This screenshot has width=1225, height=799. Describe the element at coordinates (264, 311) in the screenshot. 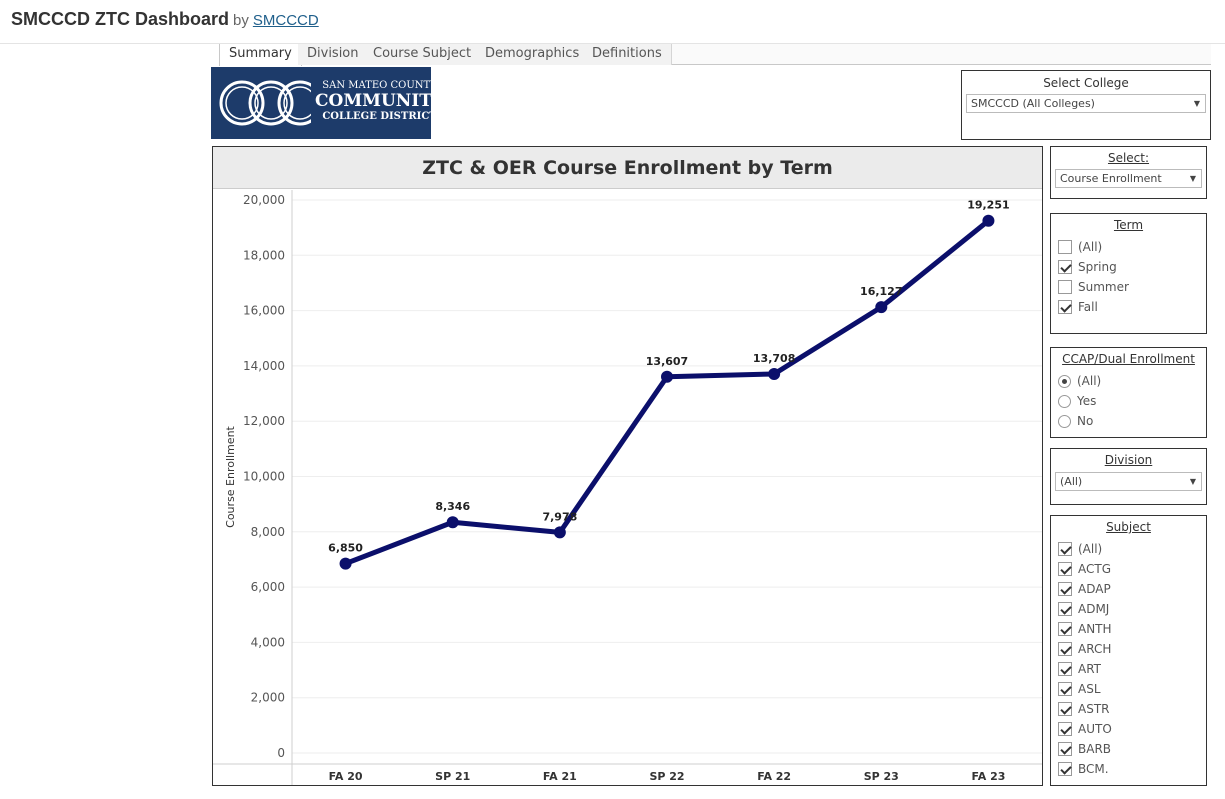

I see `y-tick-label: 16,000` at that location.